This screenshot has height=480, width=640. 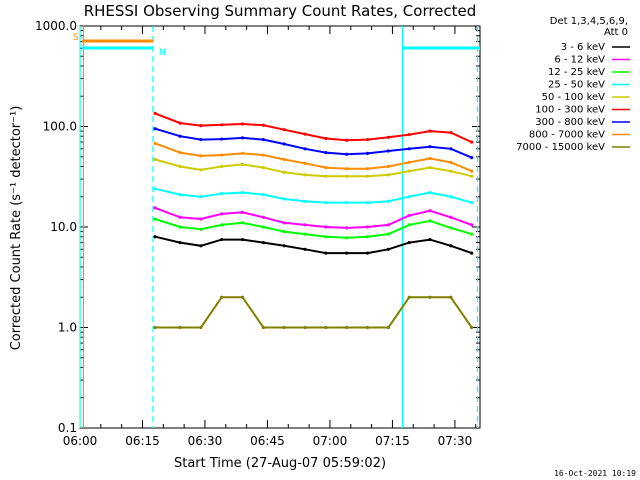 I want to click on legend-entry-label: 12 - 25 keV, so click(x=576, y=72).